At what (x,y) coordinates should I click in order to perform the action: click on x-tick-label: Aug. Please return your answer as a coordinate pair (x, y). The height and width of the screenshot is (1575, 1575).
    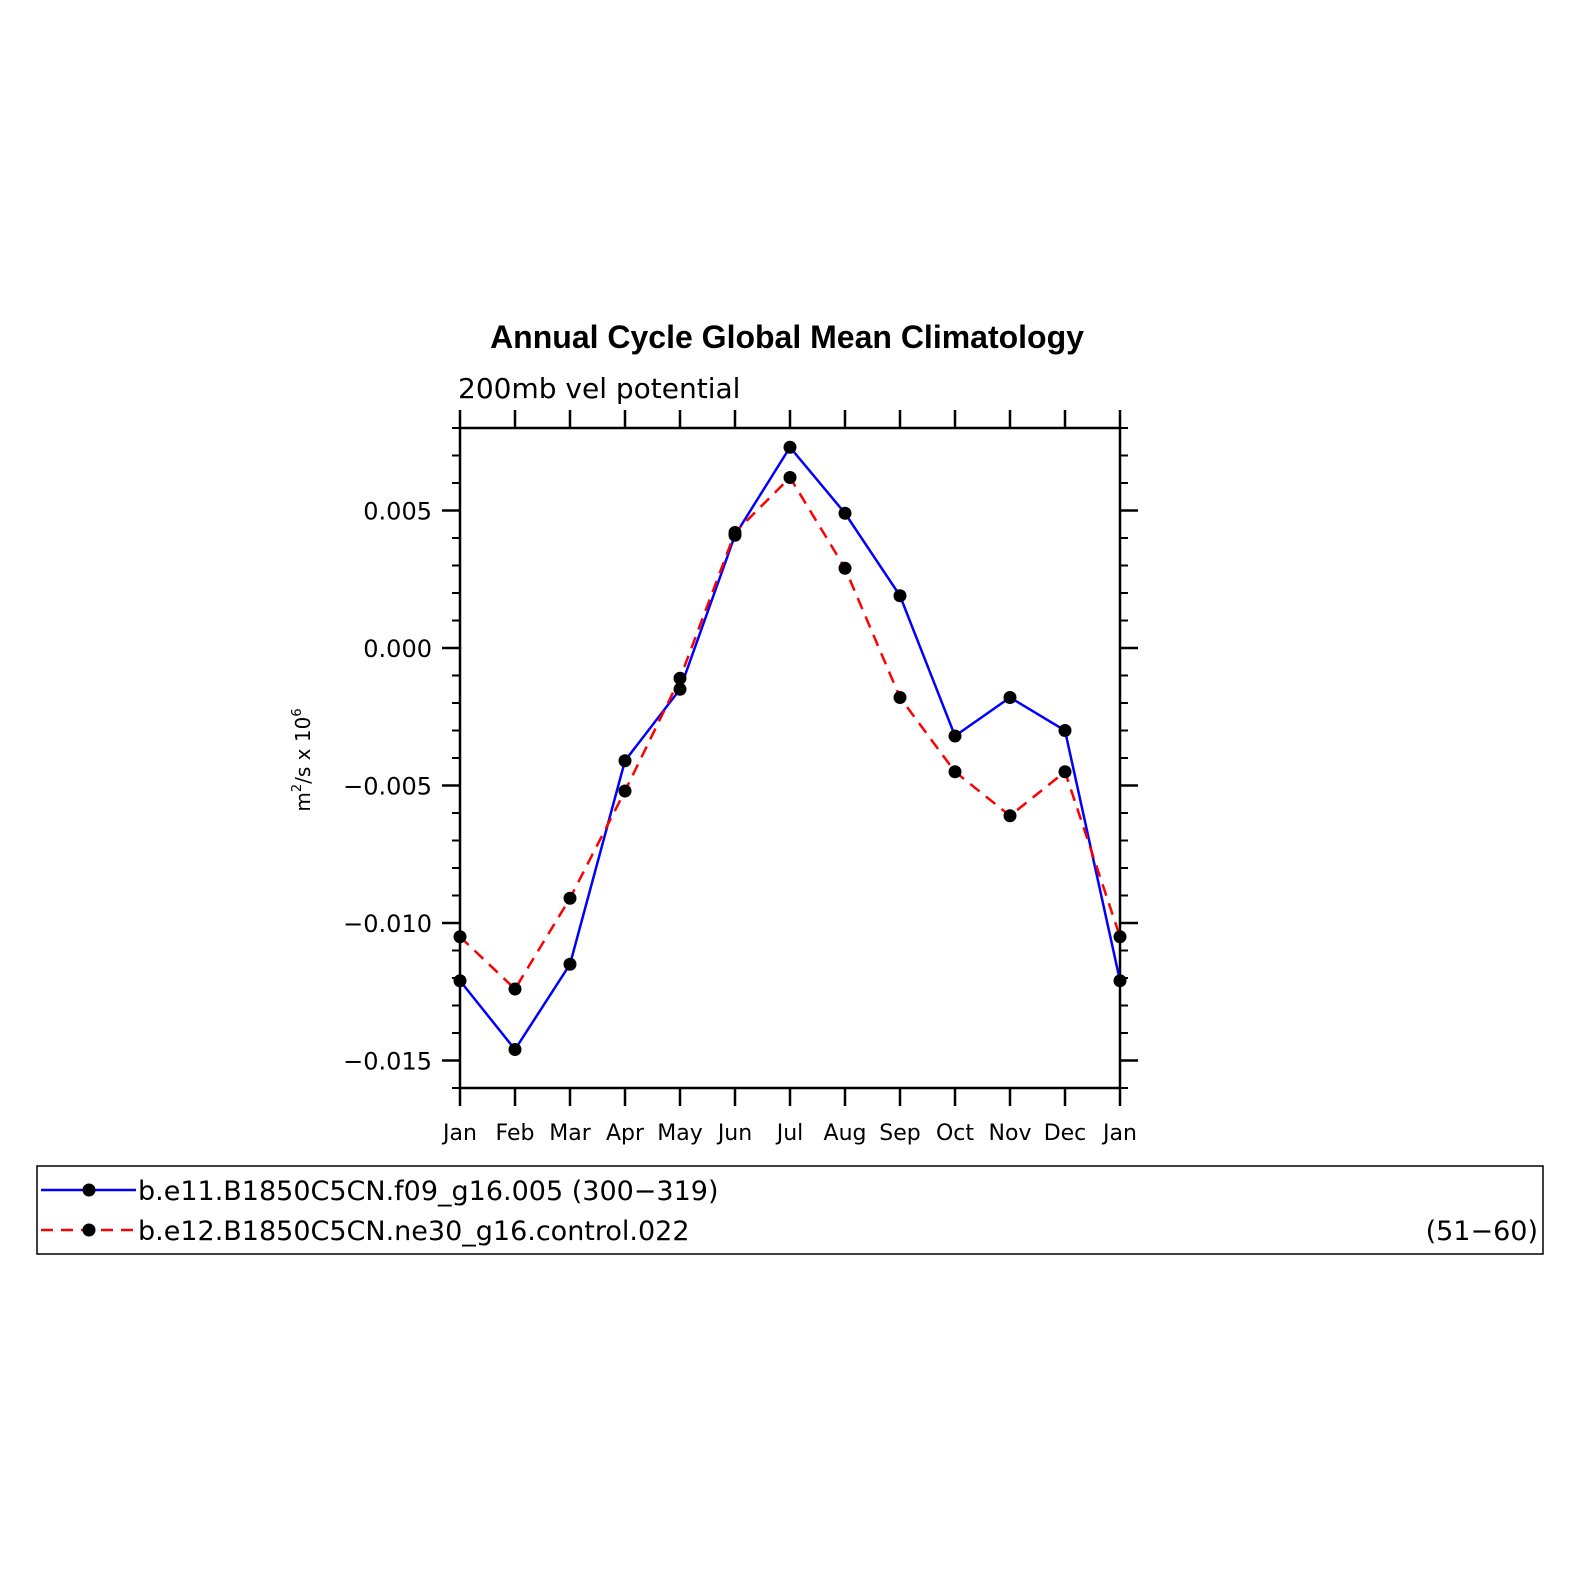
    Looking at the image, I should click on (845, 1133).